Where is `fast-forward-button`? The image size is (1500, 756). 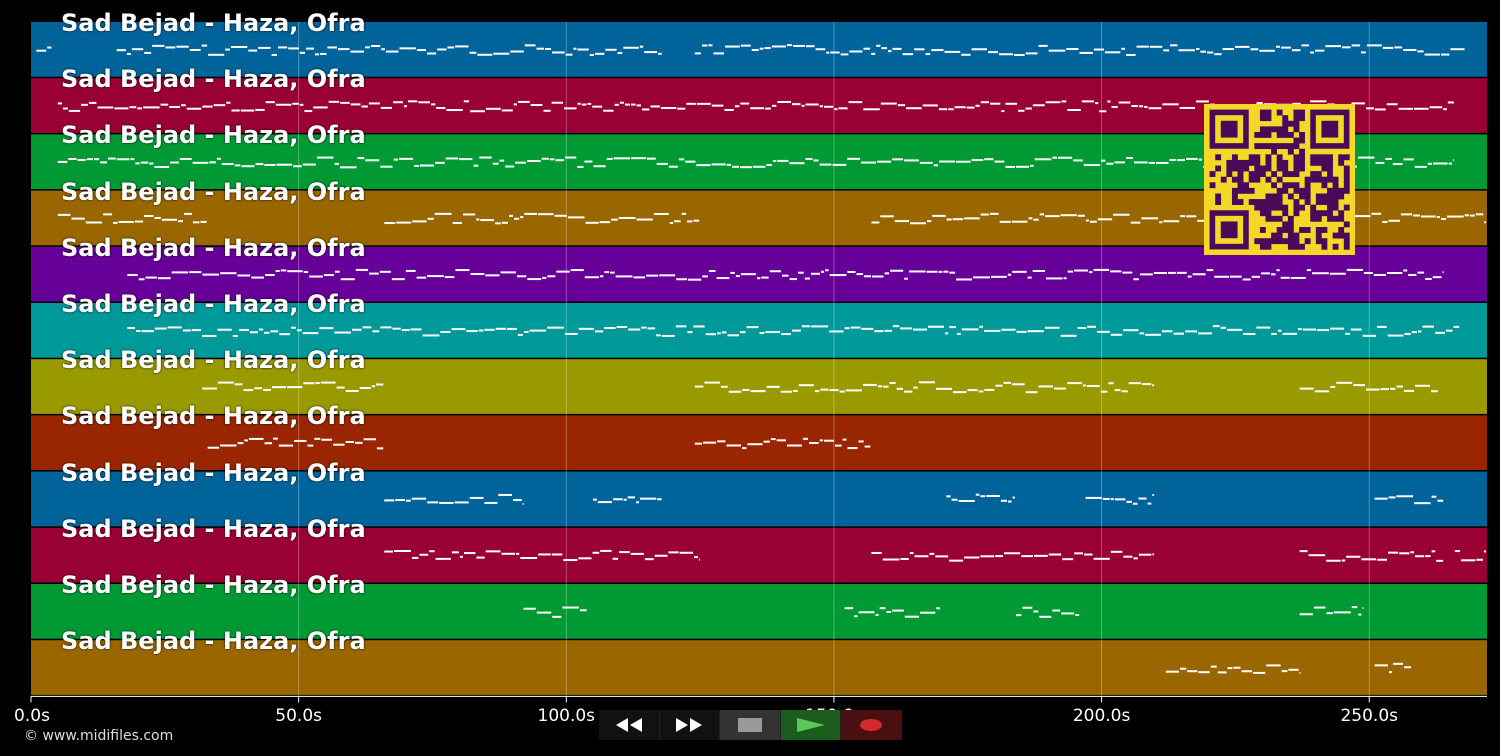 fast-forward-button is located at coordinates (689, 725).